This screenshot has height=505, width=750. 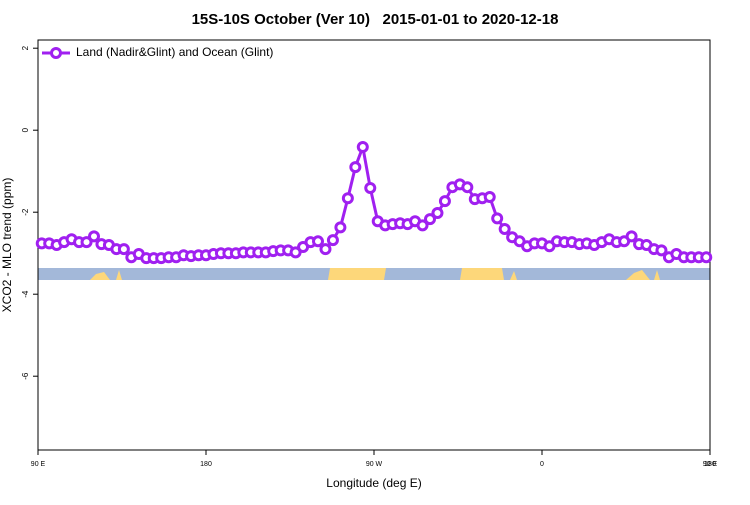 I want to click on legend-label: Land (Nadir&Glint) and Ocean (Glint), so click(x=174, y=52).